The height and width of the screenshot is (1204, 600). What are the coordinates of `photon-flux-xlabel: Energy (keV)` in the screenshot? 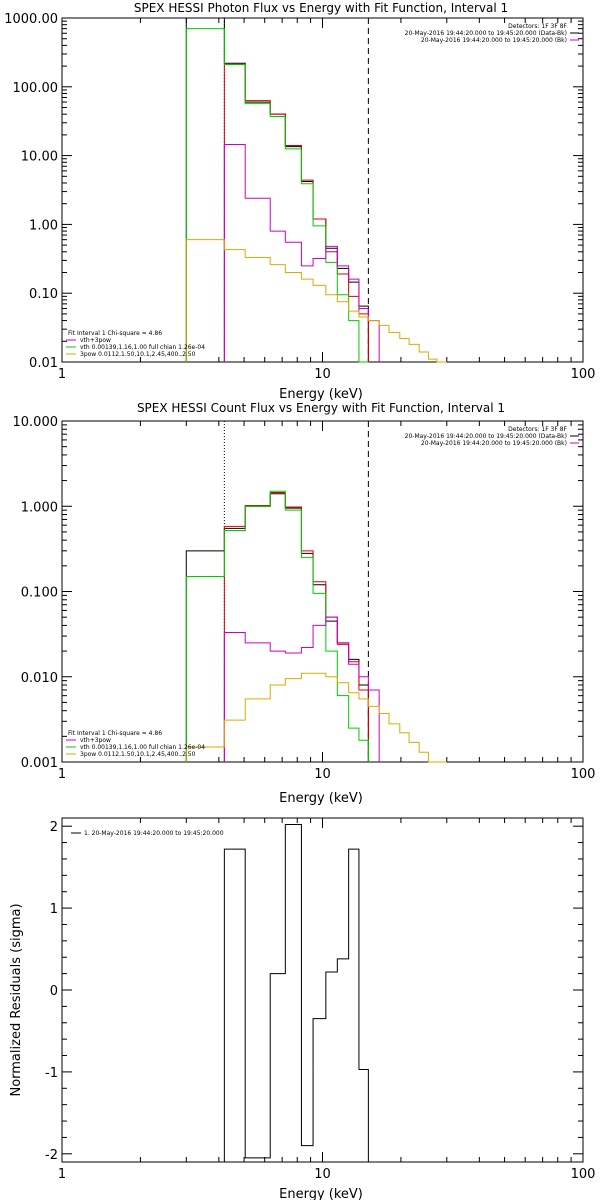 It's located at (321, 394).